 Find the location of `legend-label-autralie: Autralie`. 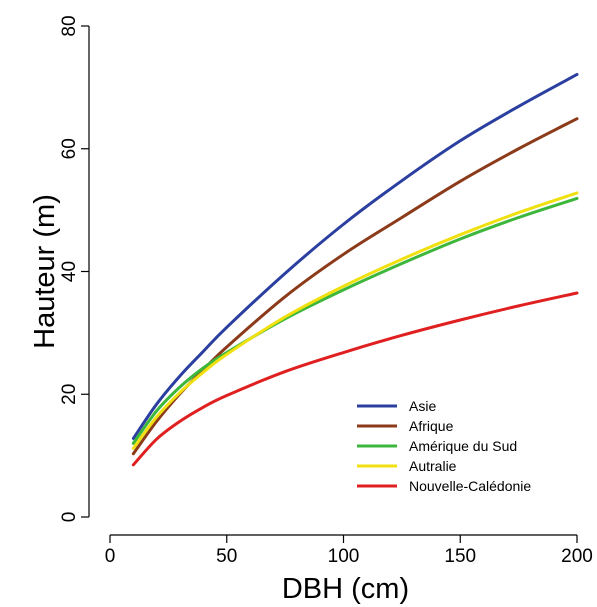

legend-label-autralie: Autralie is located at coordinates (433, 466).